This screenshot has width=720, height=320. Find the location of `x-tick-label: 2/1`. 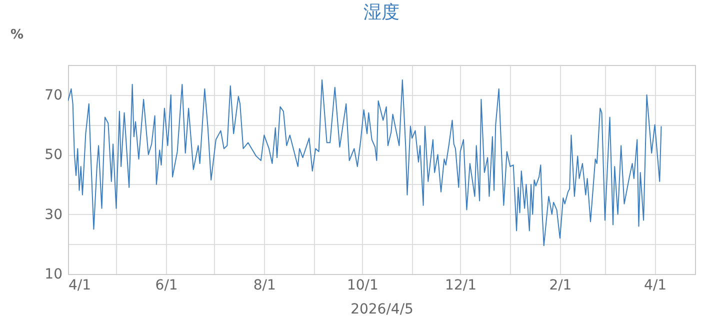

x-tick-label: 2/1 is located at coordinates (560, 286).